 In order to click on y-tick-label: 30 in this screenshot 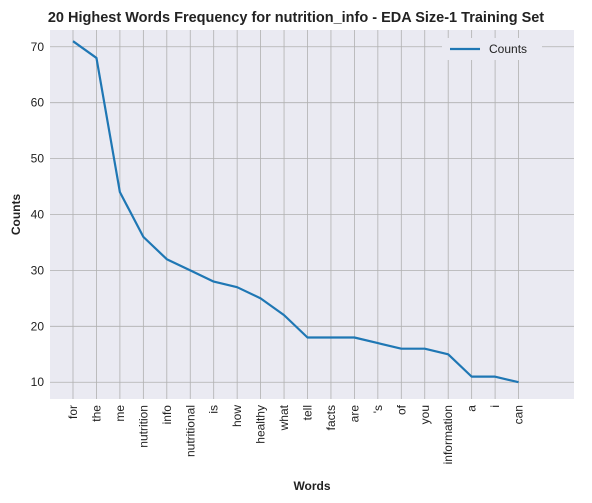, I will do `click(38, 270)`.